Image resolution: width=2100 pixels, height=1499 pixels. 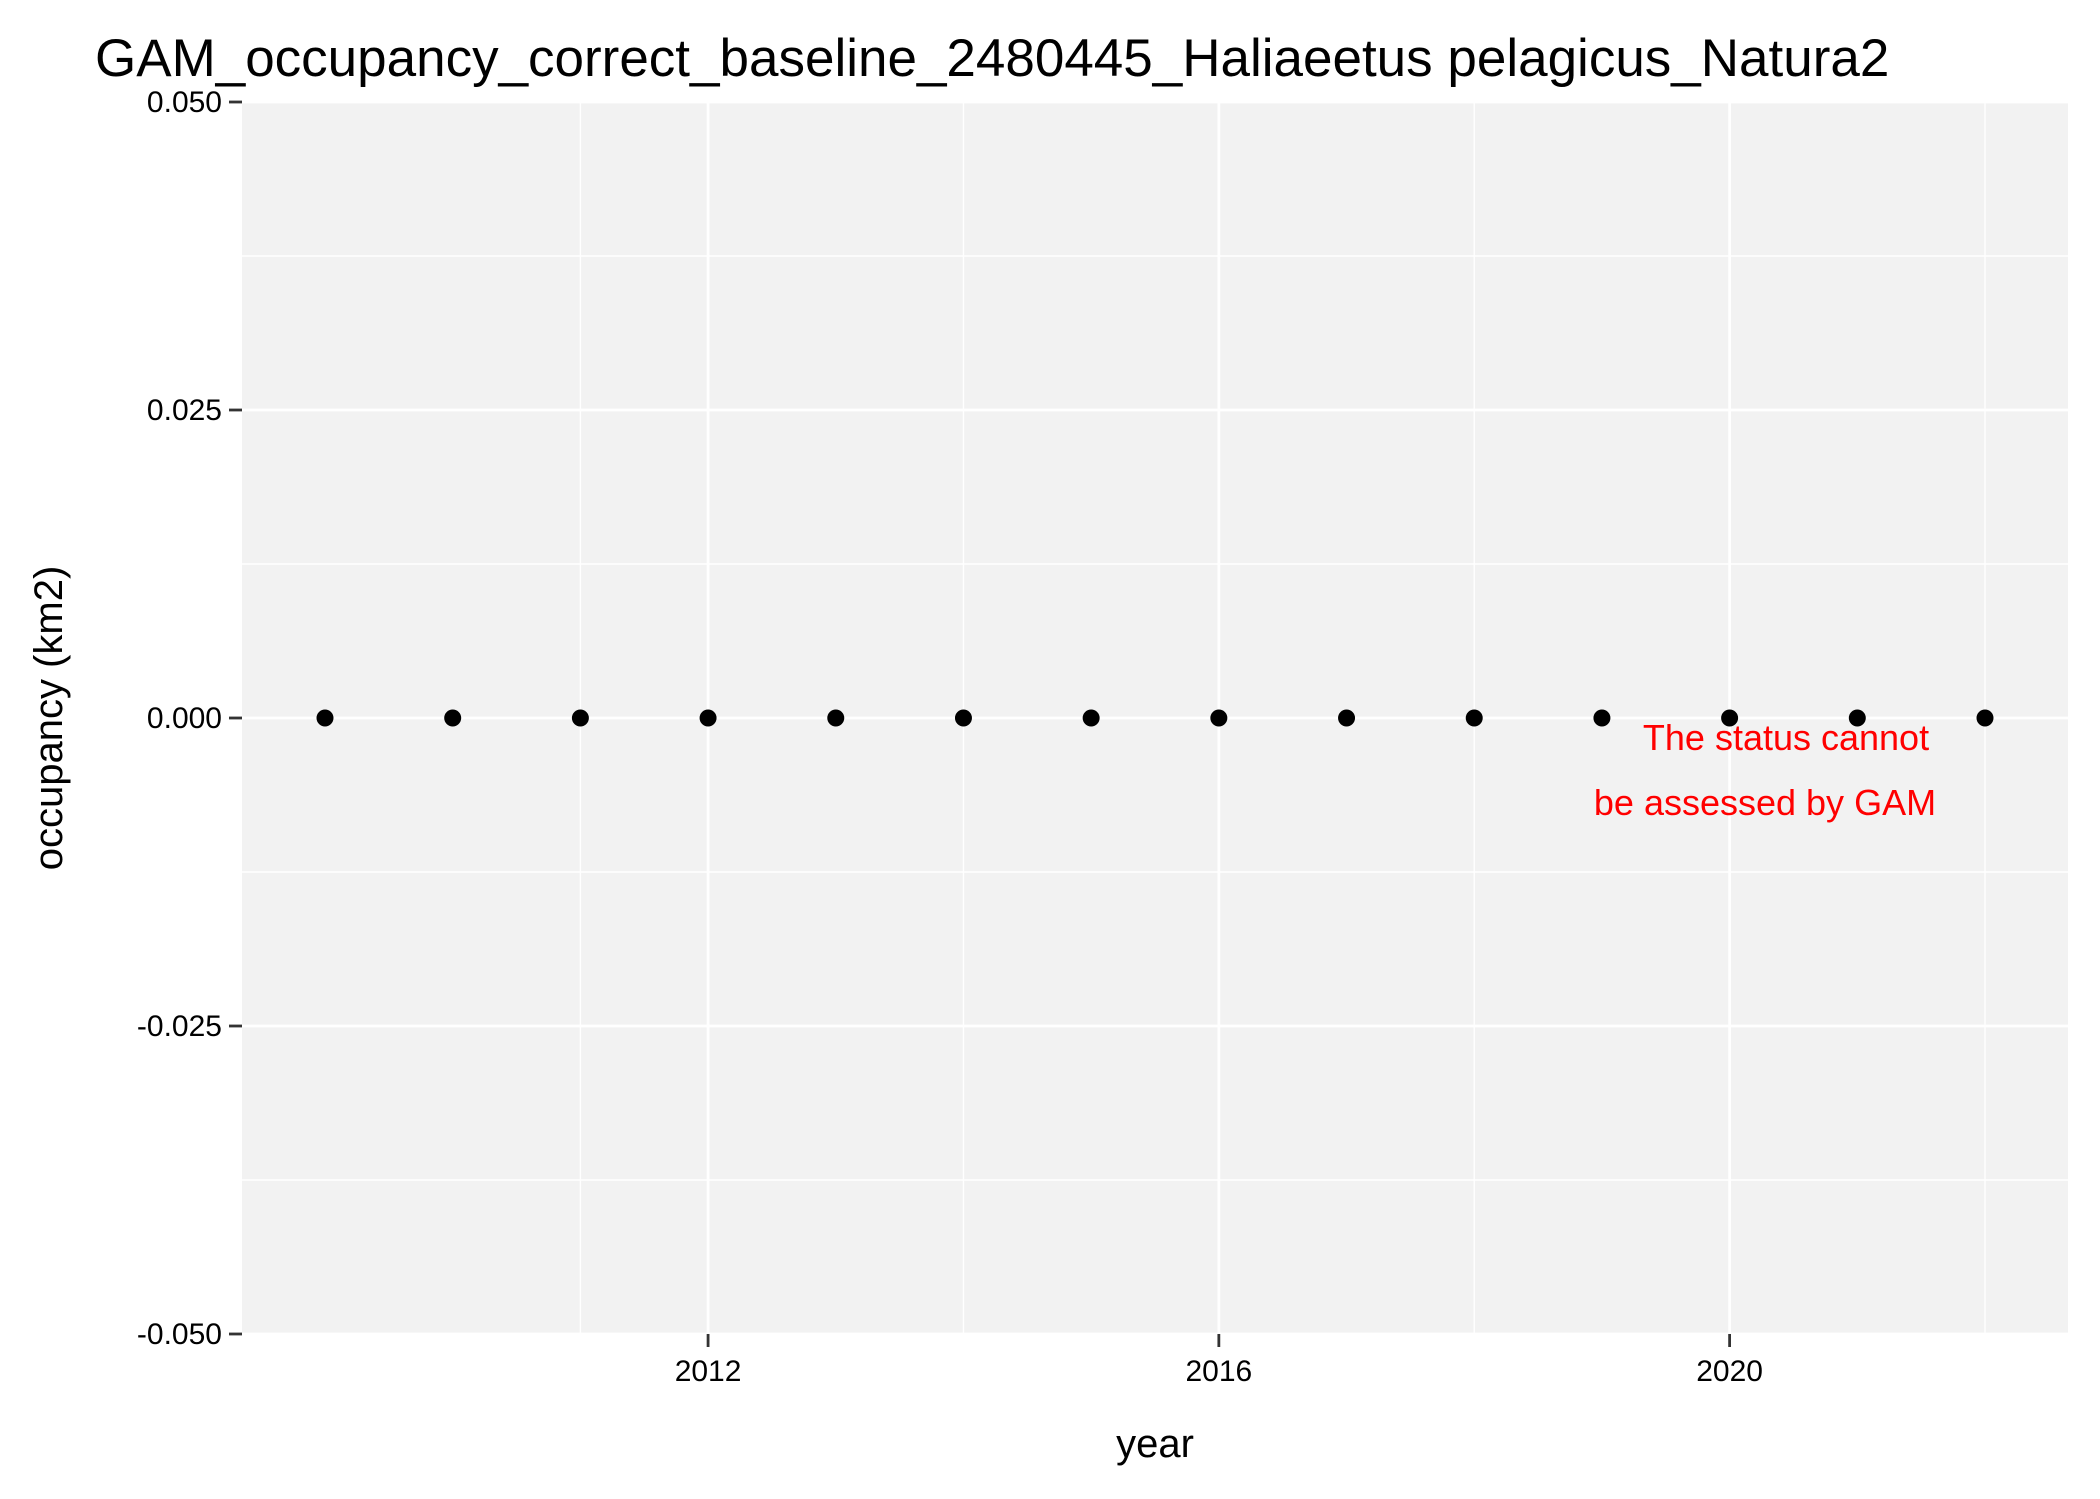 What do you see at coordinates (1766, 770) in the screenshot?
I see `chart-annotation: The status cannot be assessed by GAM` at bounding box center [1766, 770].